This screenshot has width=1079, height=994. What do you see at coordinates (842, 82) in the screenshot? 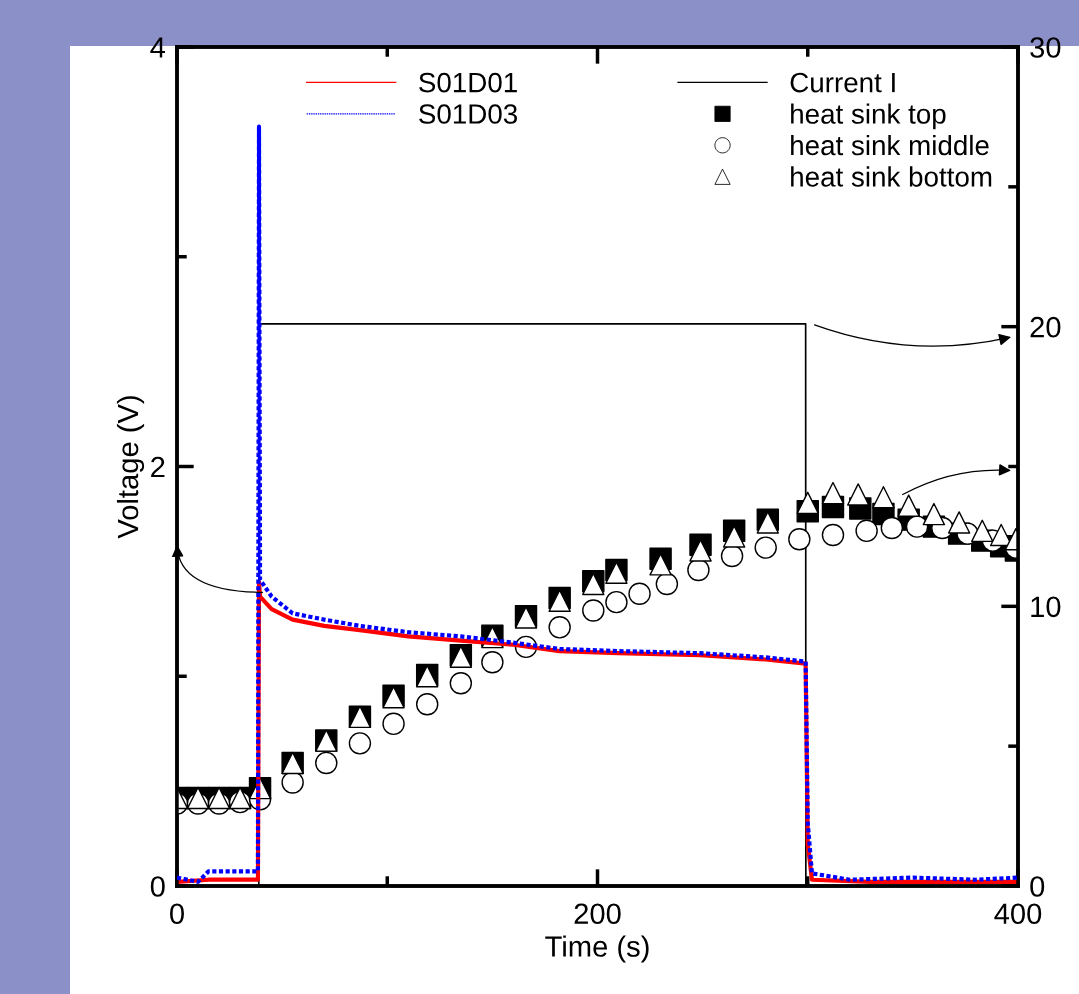
I see `legend-label: Current I` at bounding box center [842, 82].